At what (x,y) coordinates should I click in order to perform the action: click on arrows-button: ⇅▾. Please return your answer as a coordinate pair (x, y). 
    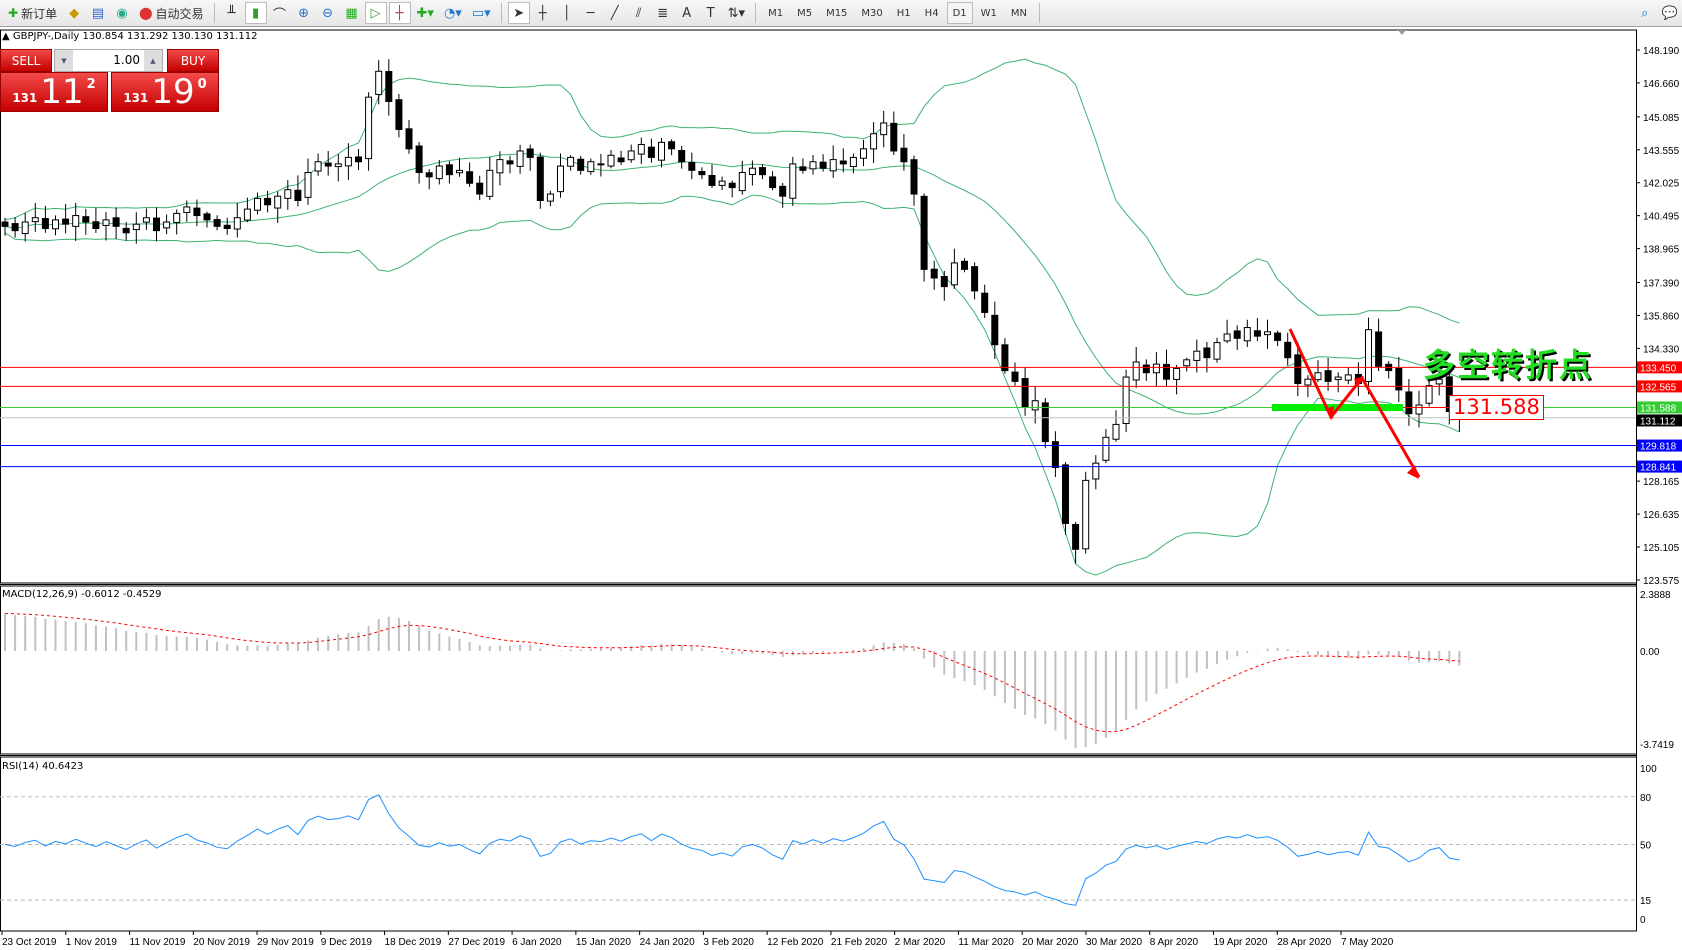
    Looking at the image, I should click on (736, 13).